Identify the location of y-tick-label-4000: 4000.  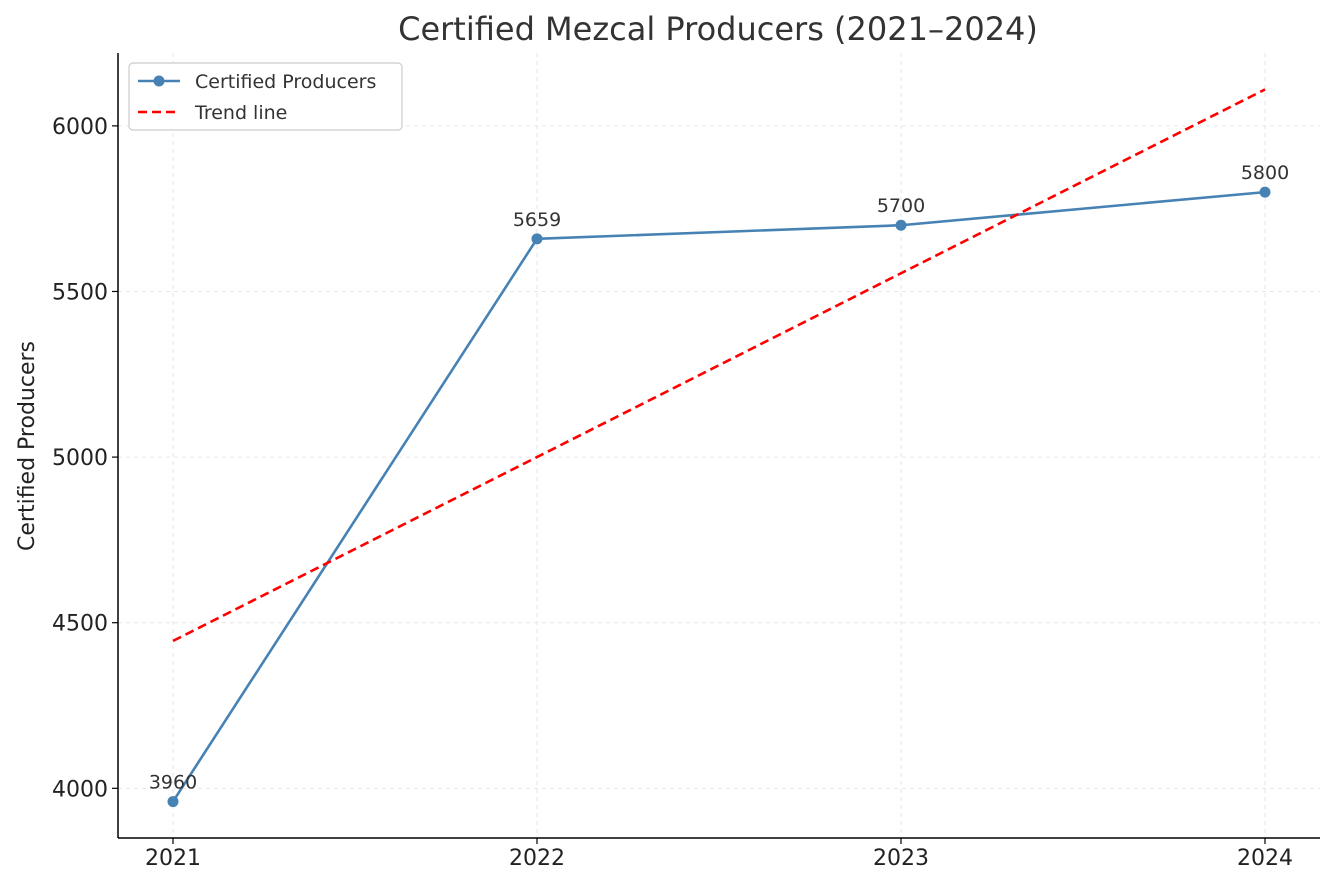
(80, 789).